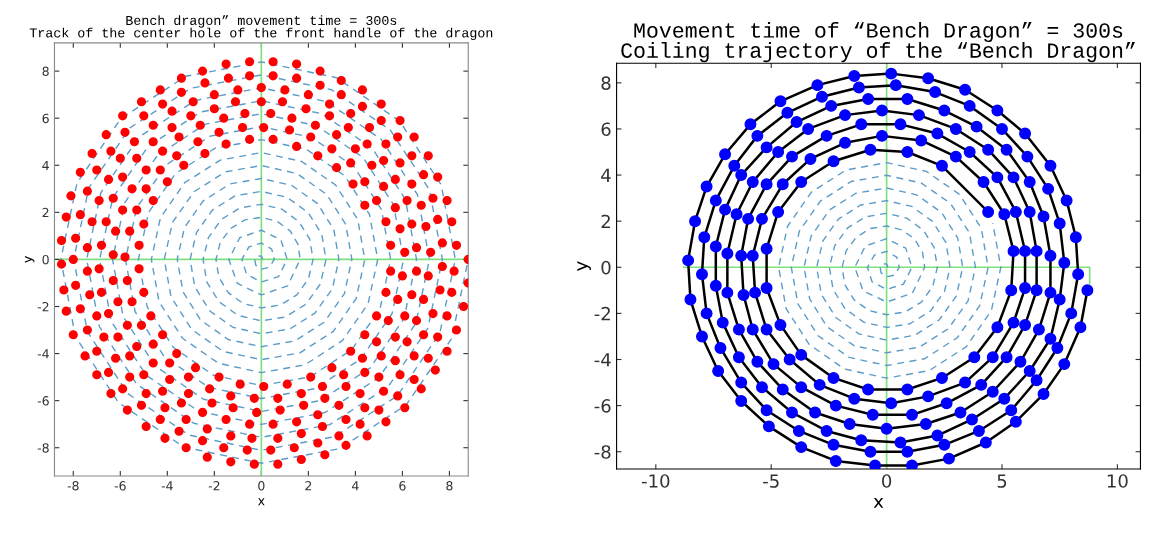 Image resolution: width=1159 pixels, height=536 pixels. What do you see at coordinates (878, 52) in the screenshot?
I see `chart-subtitle: Coiling trajectory of the “Bench Dragon”` at bounding box center [878, 52].